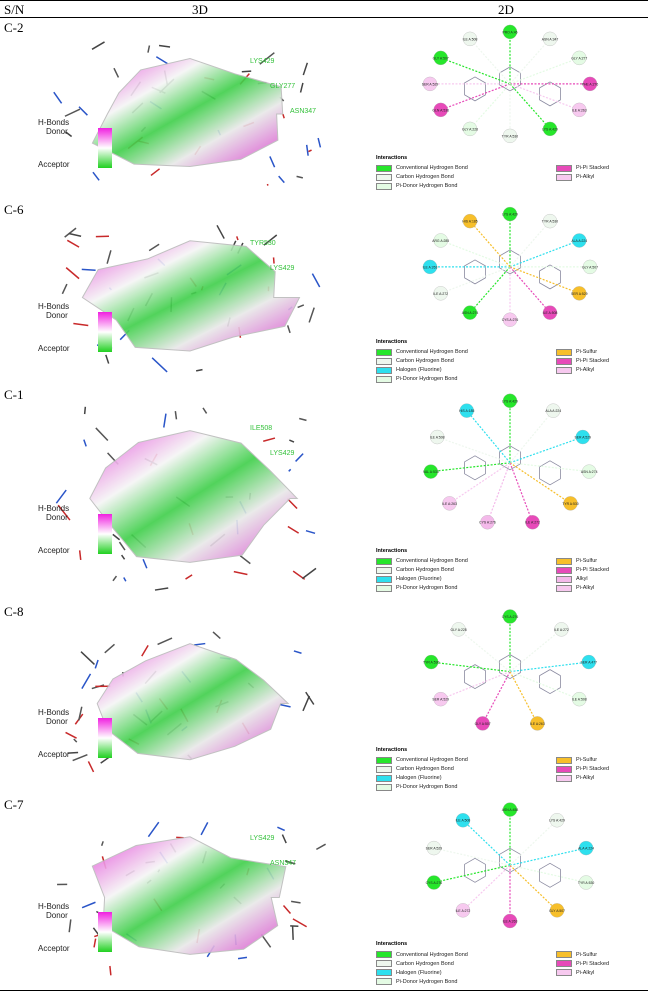  I want to click on residue-label: ILE A:263, so click(430, 267).